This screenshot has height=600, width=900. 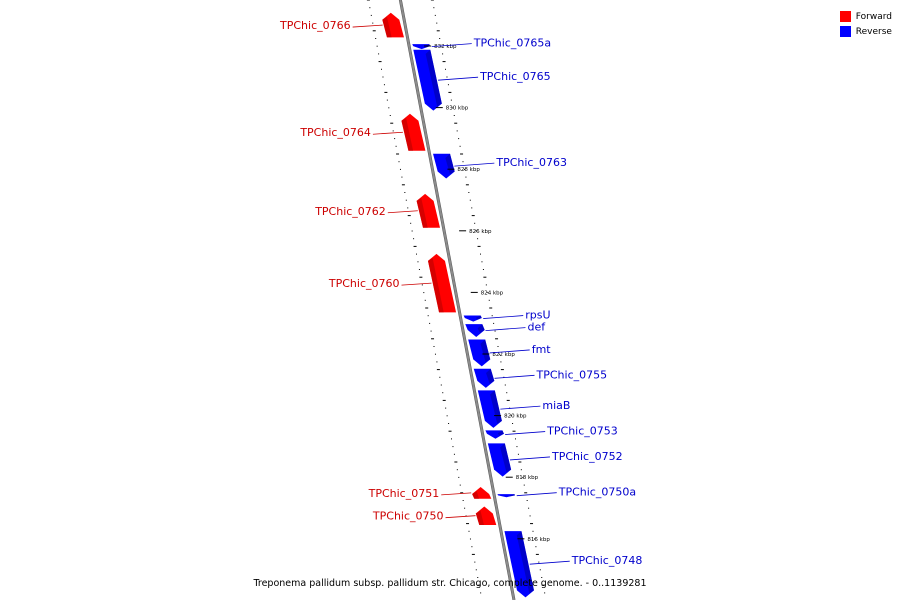 I want to click on ruler-label: 818 kbp, so click(x=527, y=478).